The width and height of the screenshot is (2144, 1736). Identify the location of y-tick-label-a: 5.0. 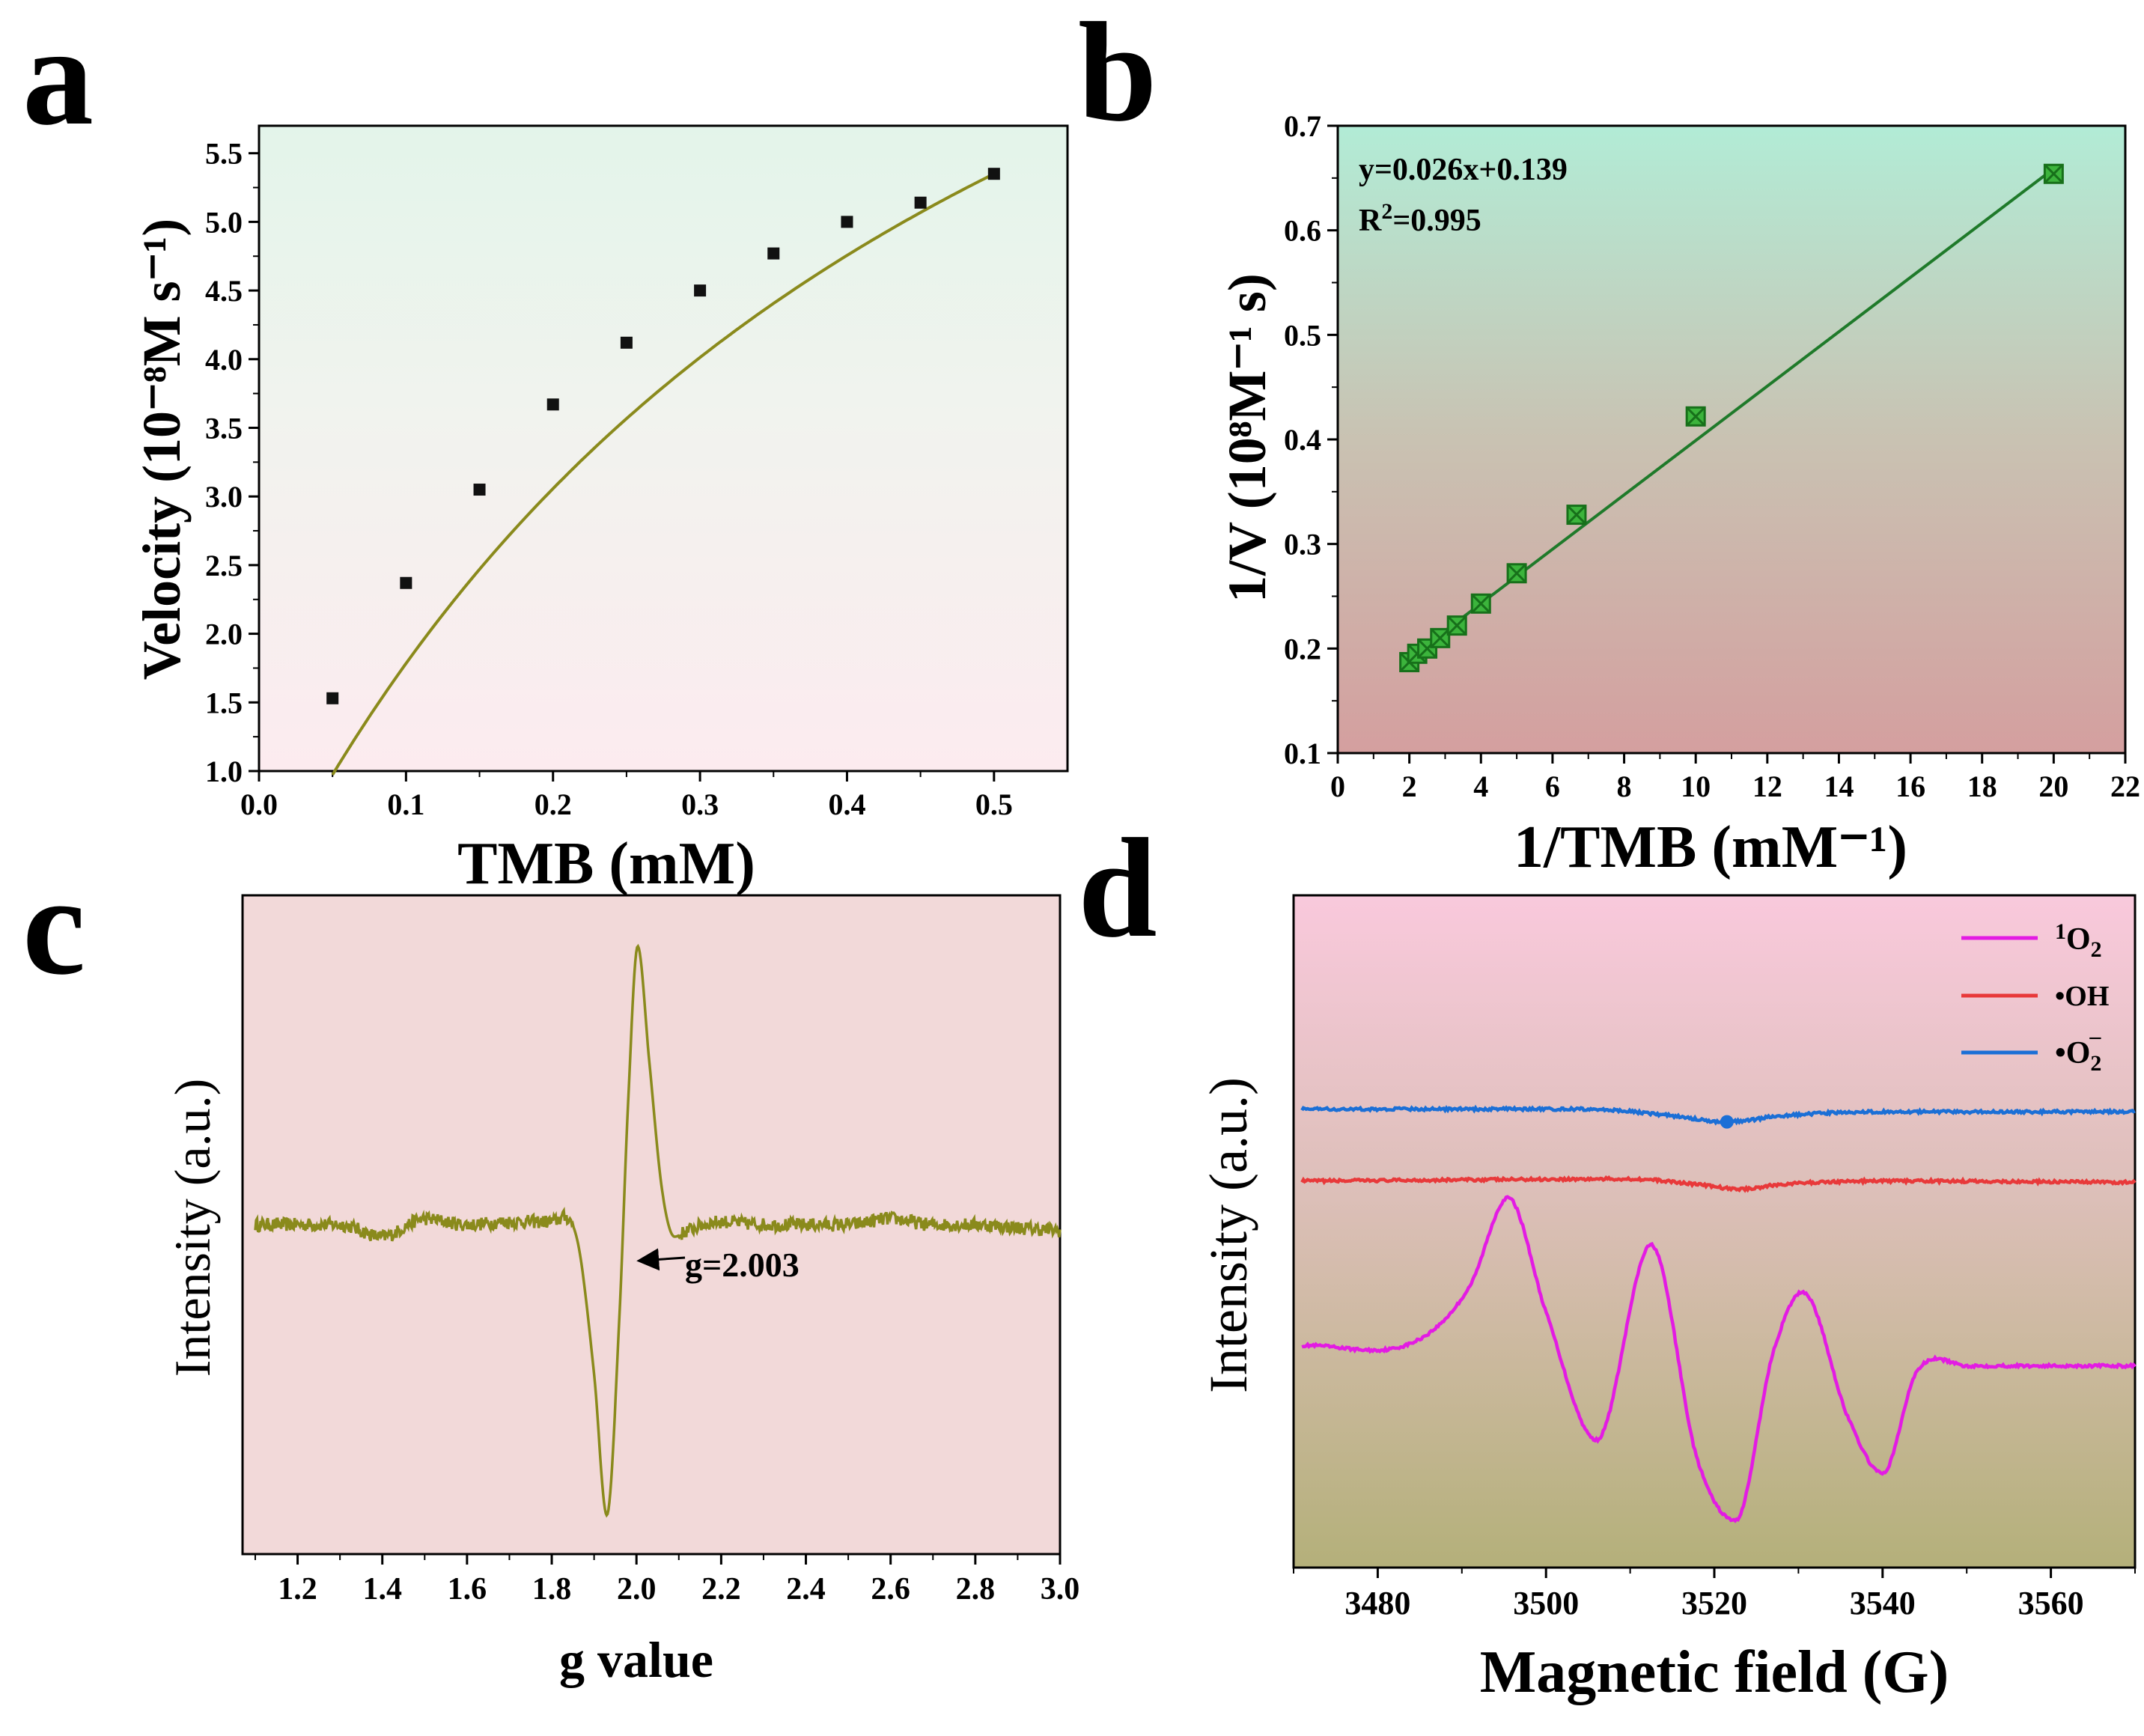
(224, 222).